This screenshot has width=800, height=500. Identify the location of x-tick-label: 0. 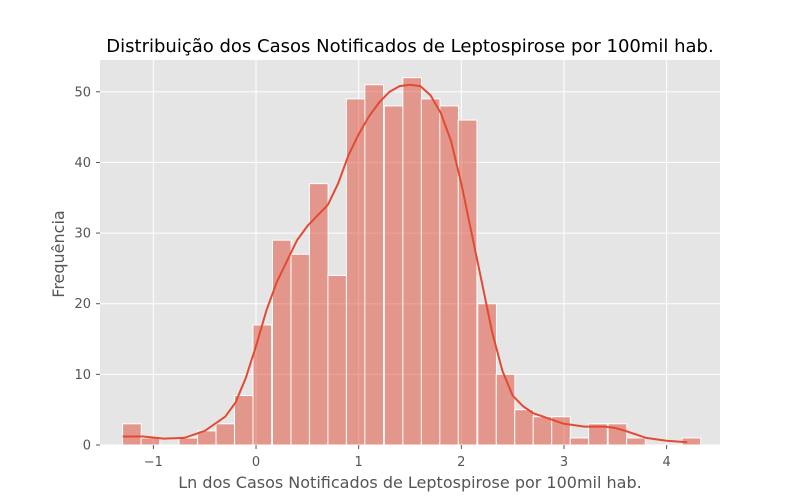
(256, 462).